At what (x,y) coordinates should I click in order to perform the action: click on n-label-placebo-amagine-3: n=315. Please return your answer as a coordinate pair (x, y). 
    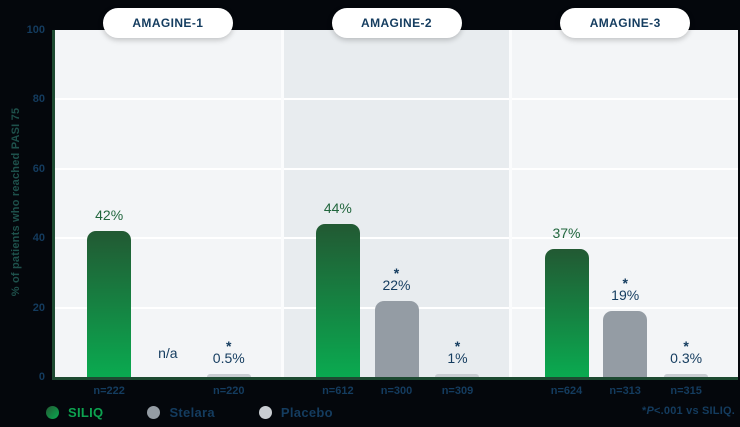
    Looking at the image, I should click on (686, 391).